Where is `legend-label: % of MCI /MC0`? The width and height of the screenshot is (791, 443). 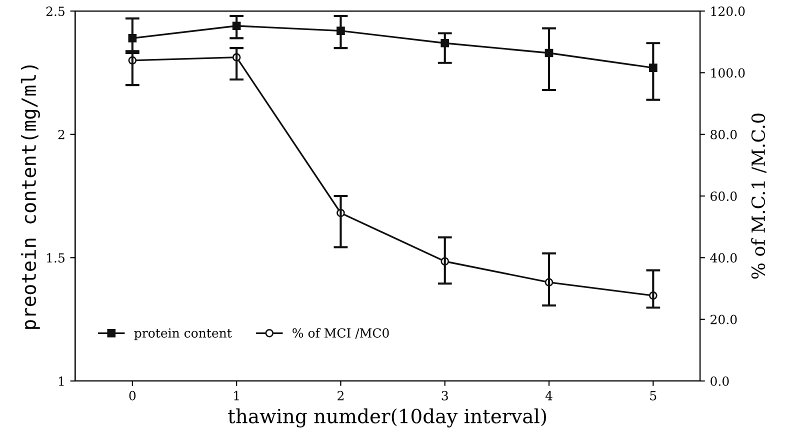 legend-label: % of MCI /MC0 is located at coordinates (340, 333).